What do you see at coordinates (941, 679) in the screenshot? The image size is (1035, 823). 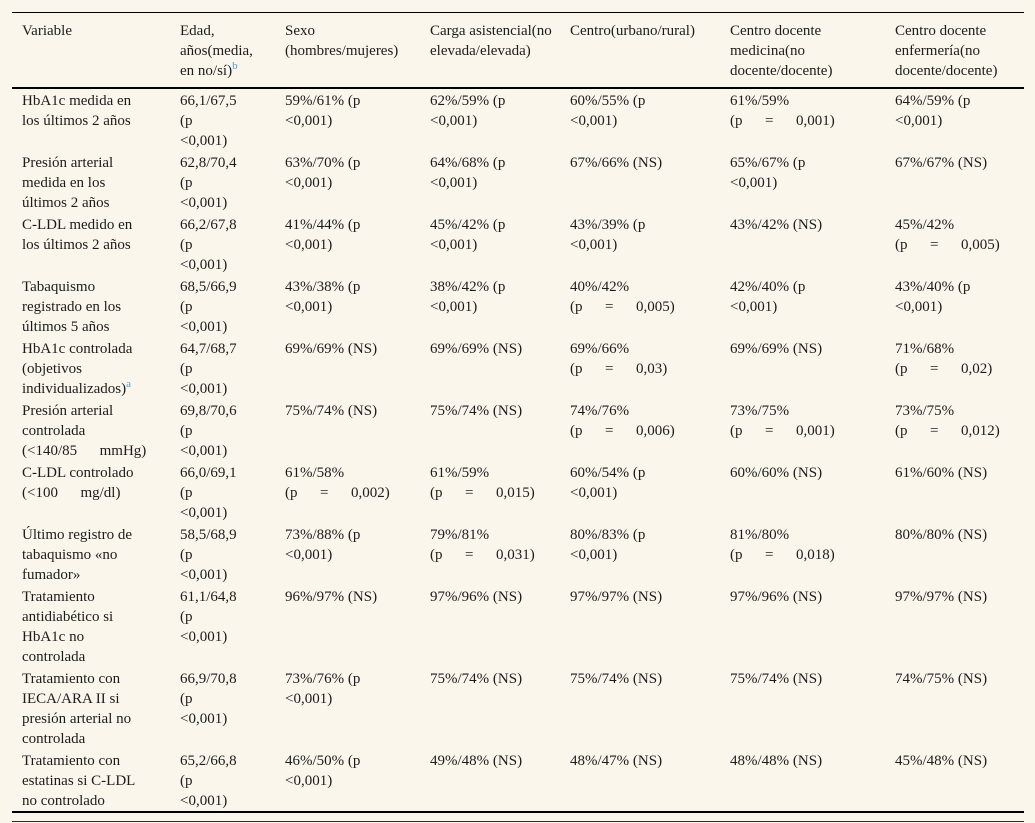 I see `cell-enfermeria: 74%/75% (NS)` at bounding box center [941, 679].